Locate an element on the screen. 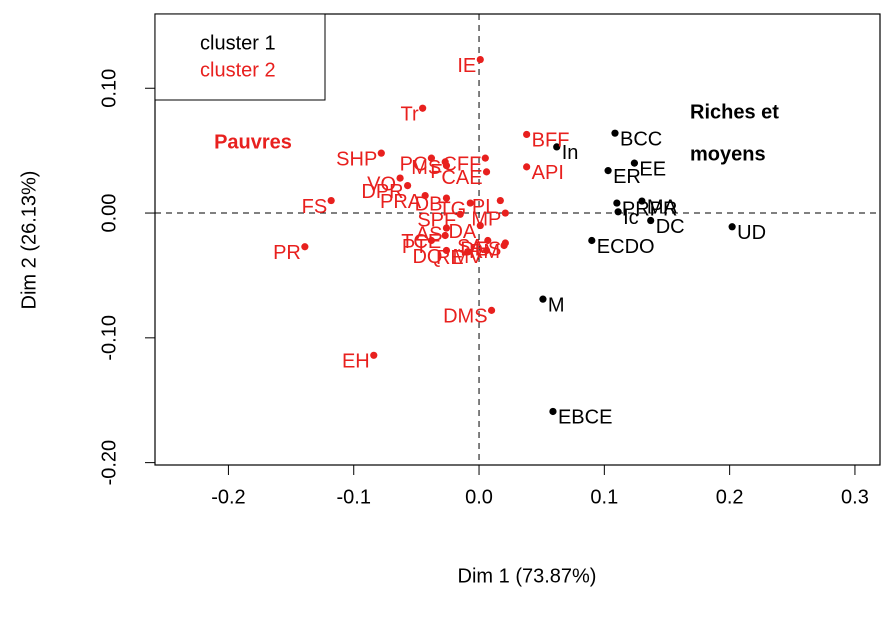 This screenshot has height=623, width=885. y-axis-label: Dim 2 (26.13%) is located at coordinates (29, 240).